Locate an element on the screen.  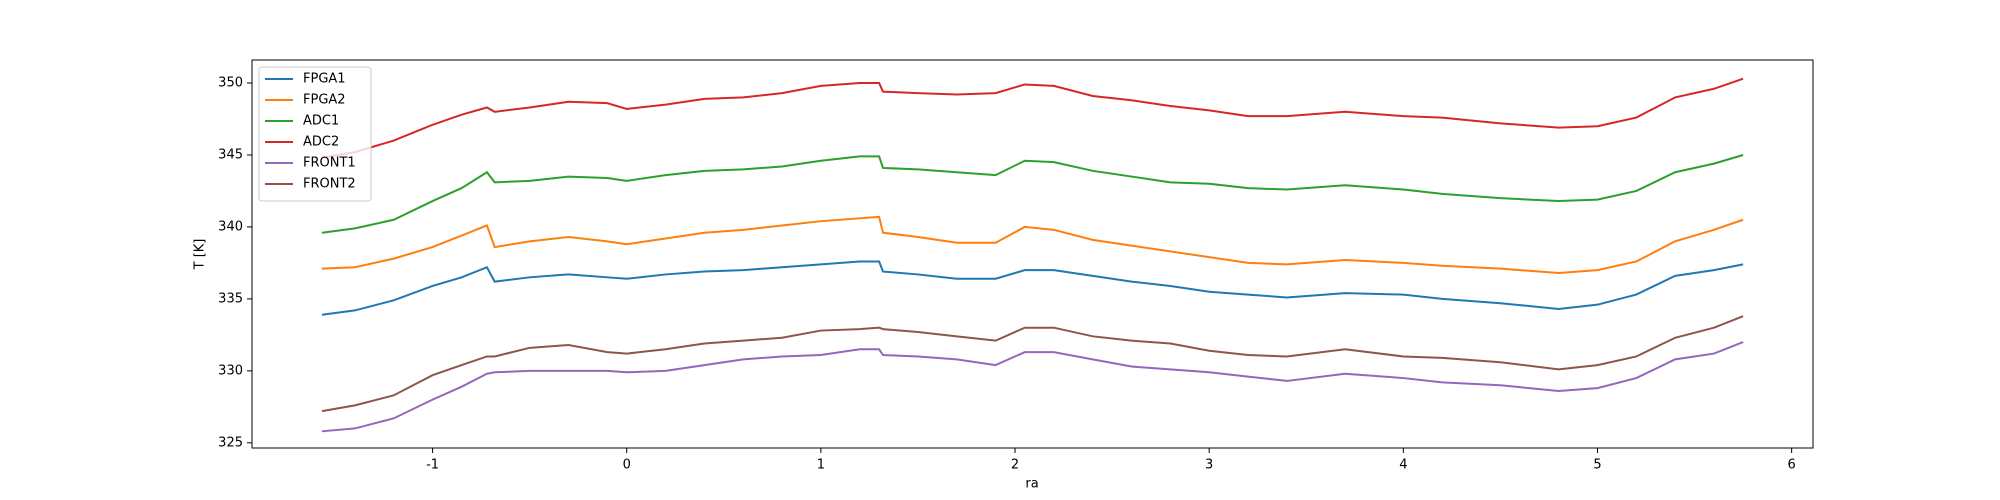
y-tick-label: 335 is located at coordinates (230, 298).